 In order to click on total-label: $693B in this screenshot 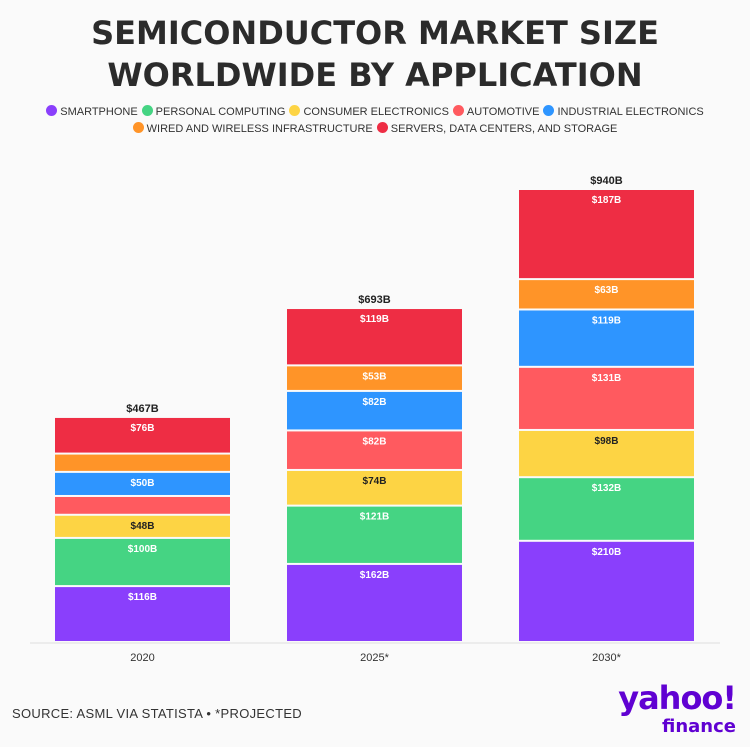, I will do `click(374, 300)`.